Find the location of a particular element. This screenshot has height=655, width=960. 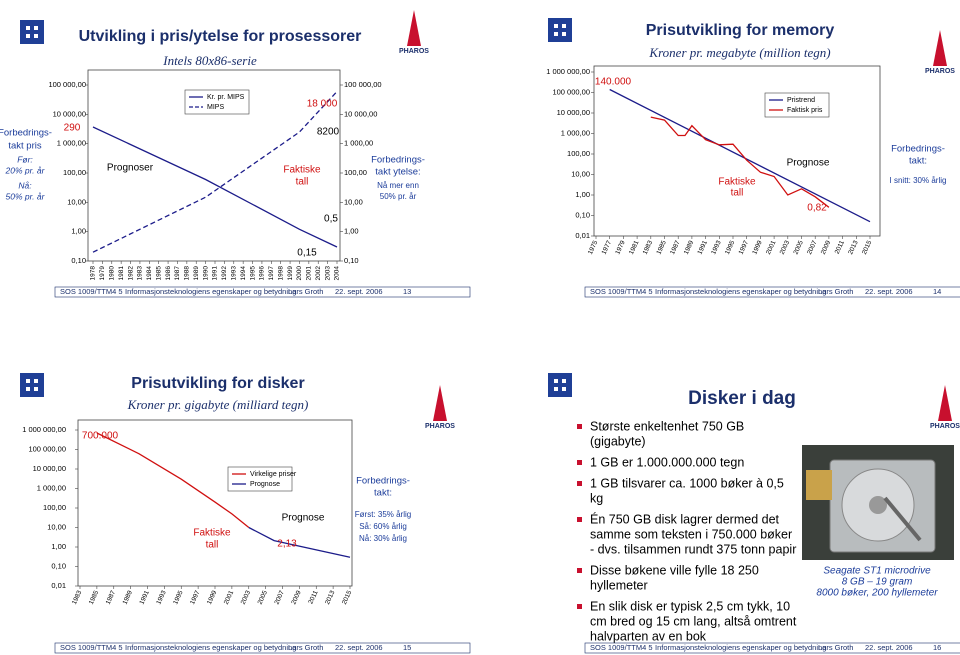

y2-tick-label: 10,00 is located at coordinates (353, 201).